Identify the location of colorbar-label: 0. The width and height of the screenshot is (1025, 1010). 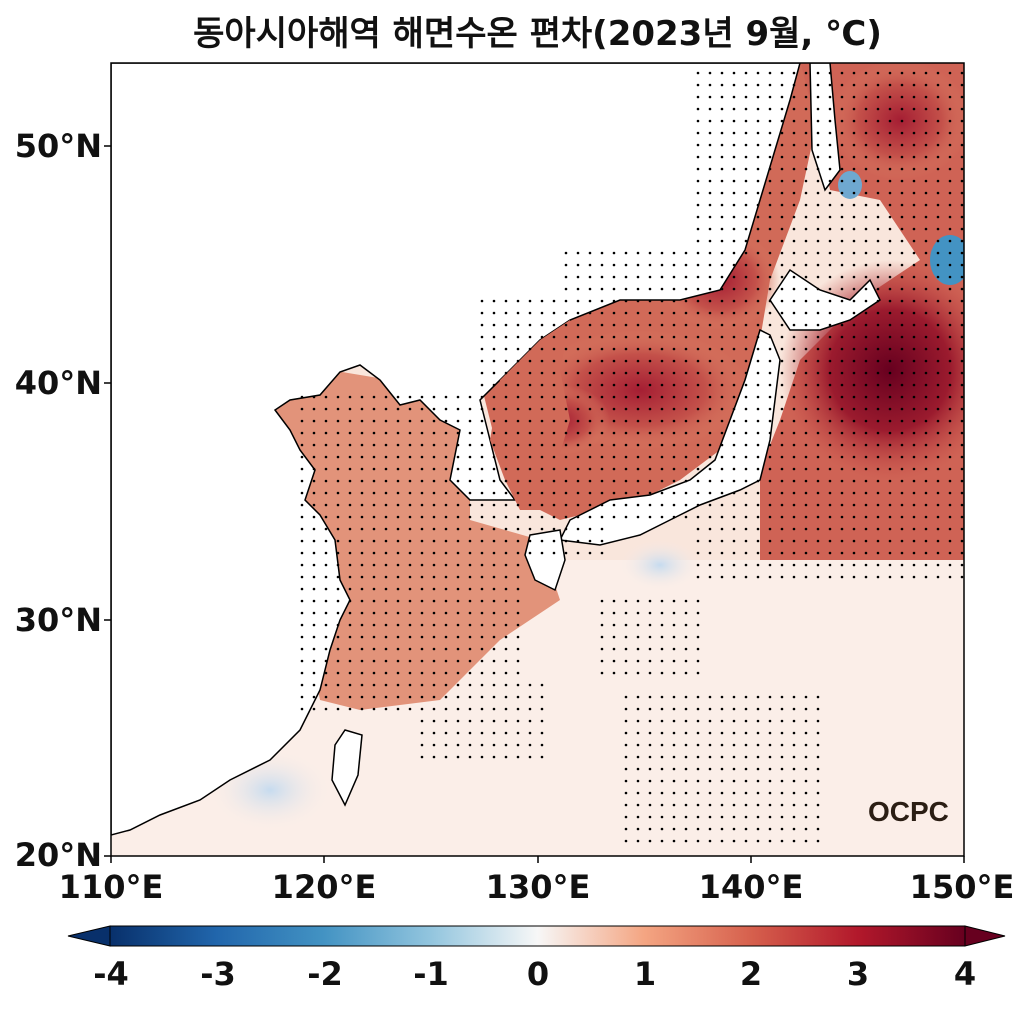
(538, 974).